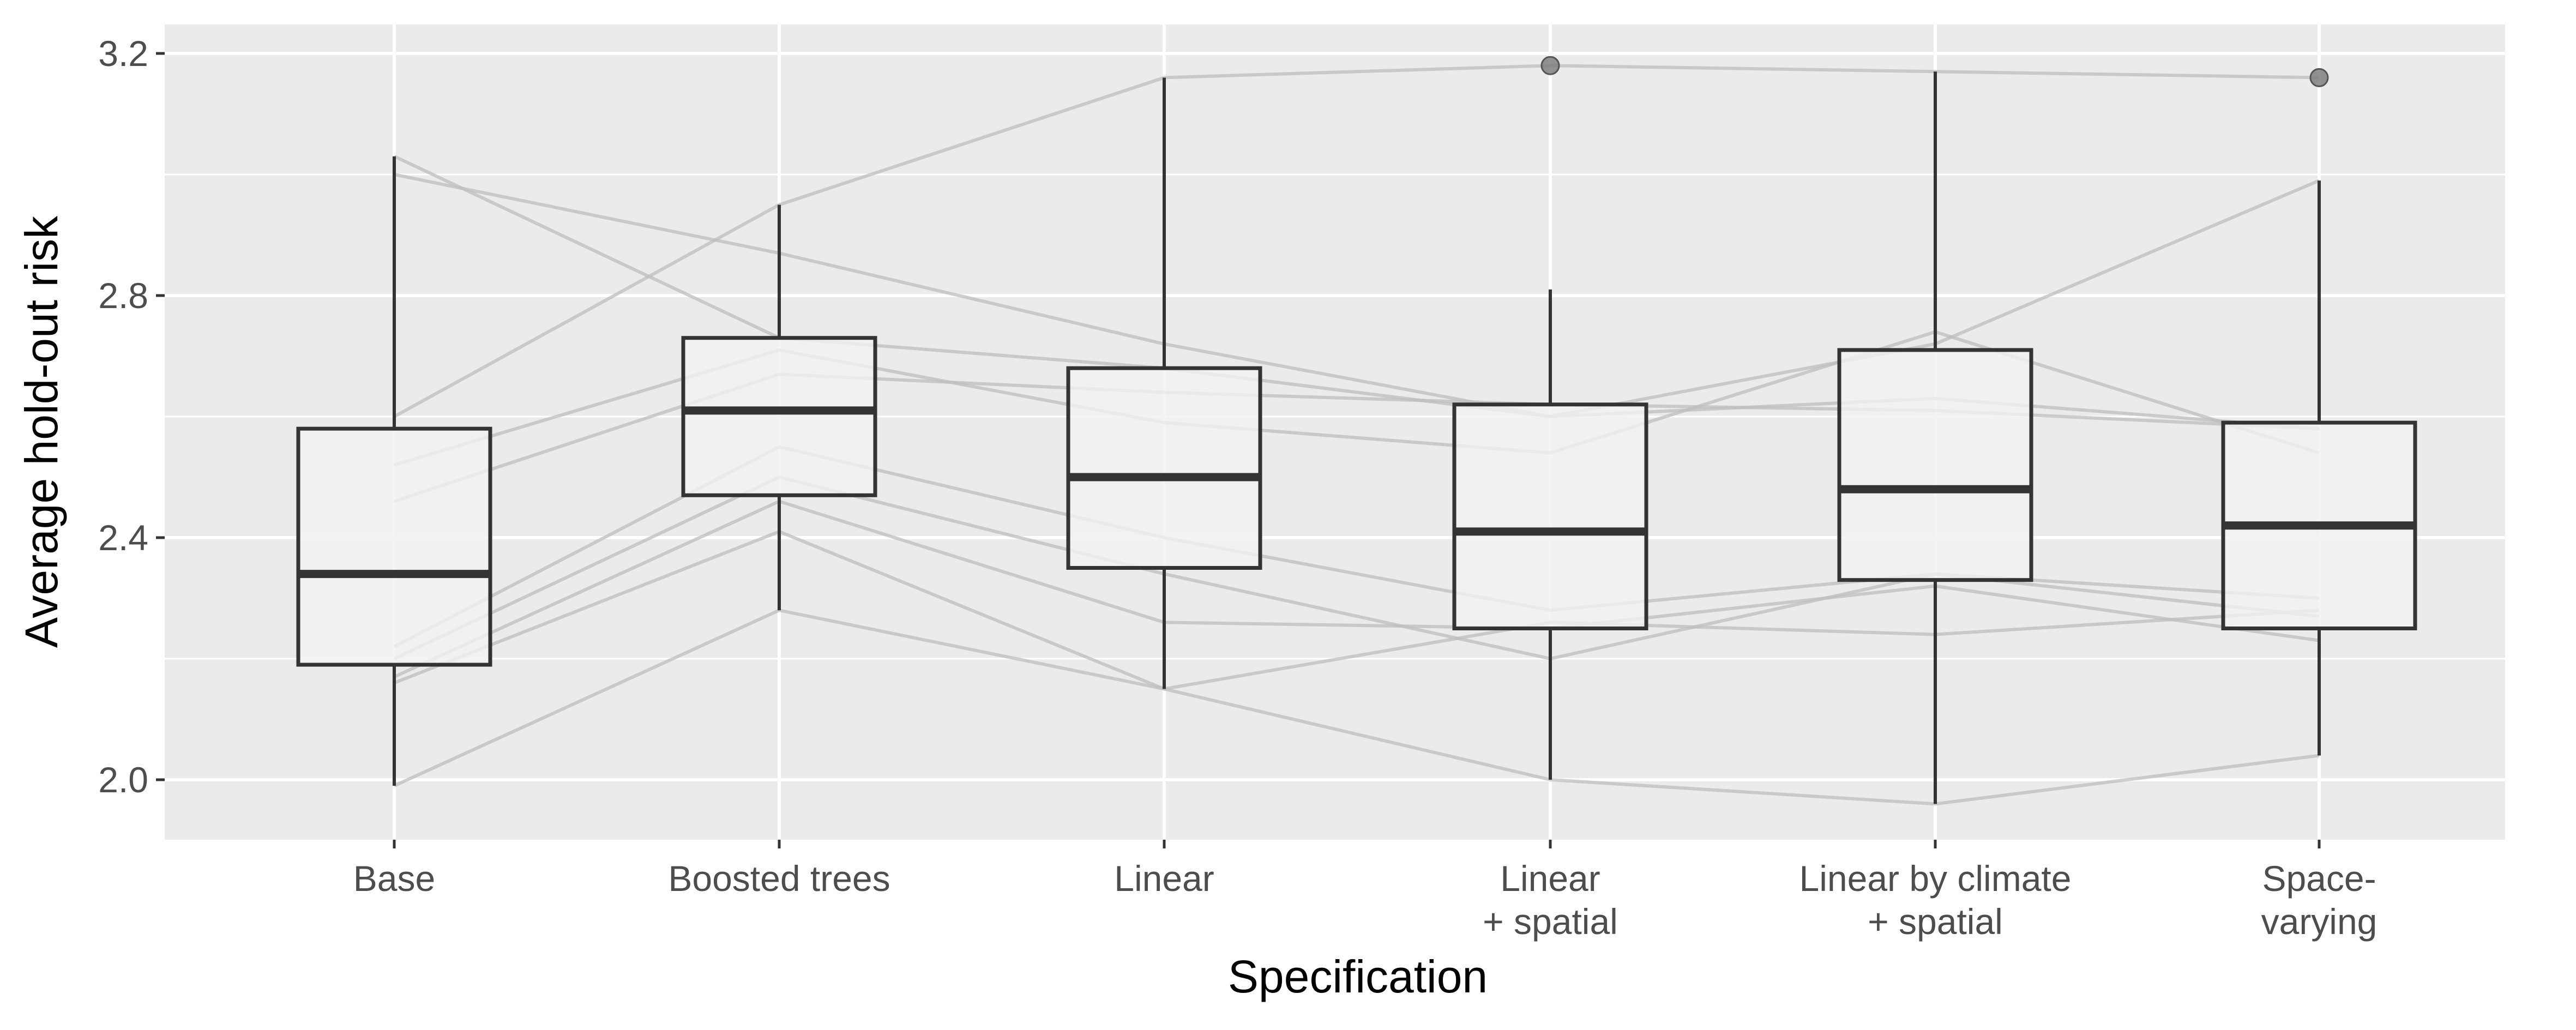 The width and height of the screenshot is (2576, 1030). What do you see at coordinates (123, 53) in the screenshot?
I see `y-tick-label: 3.2` at bounding box center [123, 53].